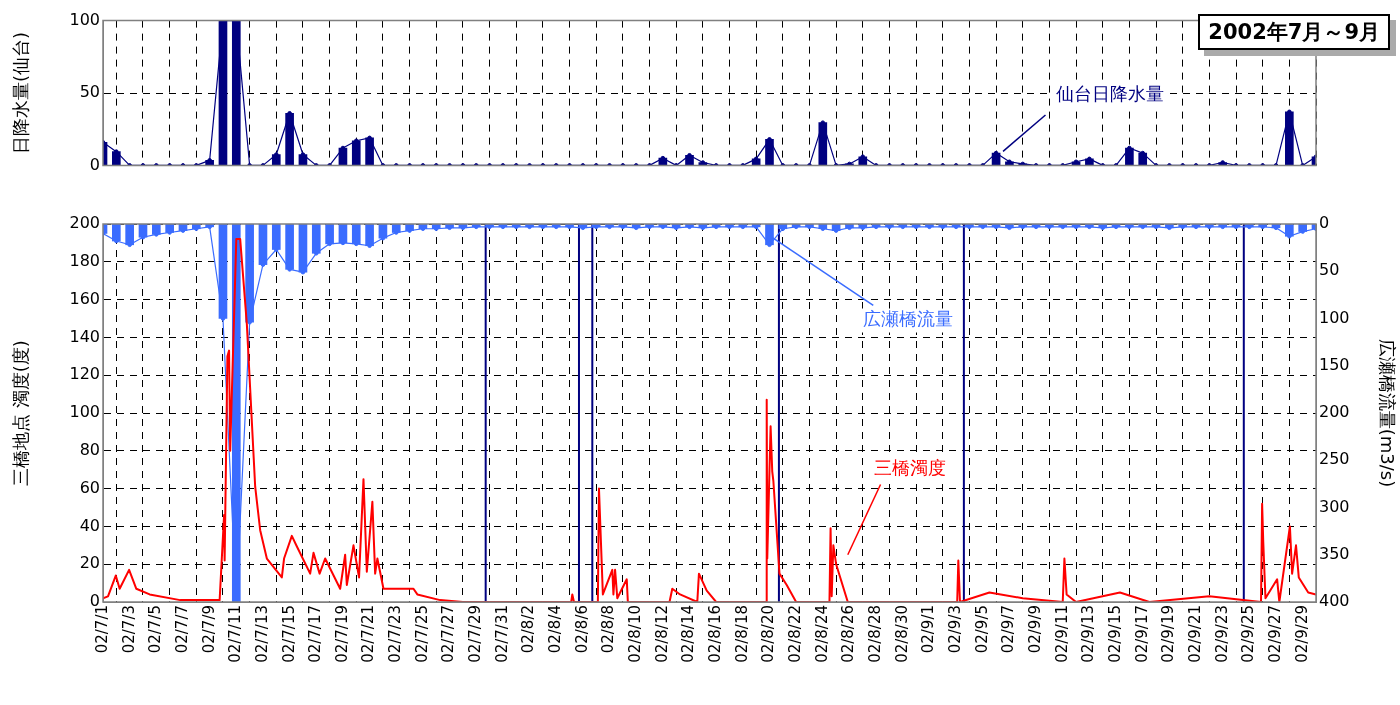 The width and height of the screenshot is (1400, 705). Describe the element at coordinates (981, 629) in the screenshot. I see `x-tick-label: 02/9/5` at that location.